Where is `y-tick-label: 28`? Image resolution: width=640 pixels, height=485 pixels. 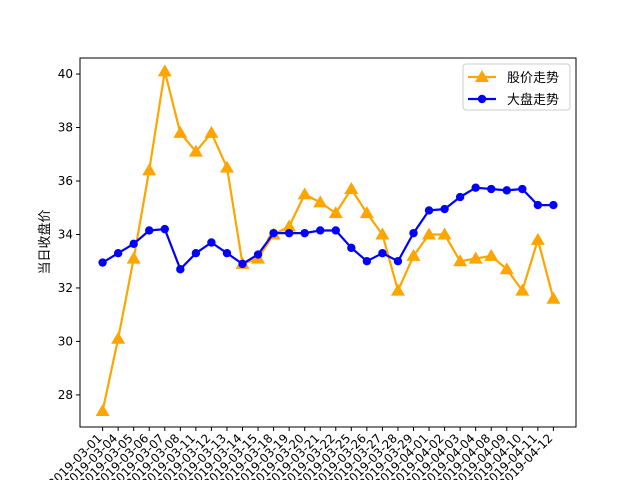
y-tick-label: 28 is located at coordinates (65, 395).